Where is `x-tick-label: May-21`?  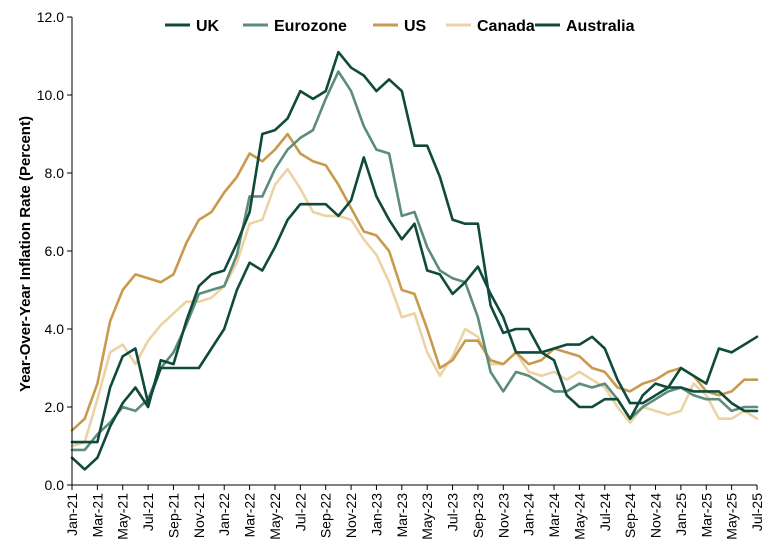 x-tick-label: May-21 is located at coordinates (123, 516).